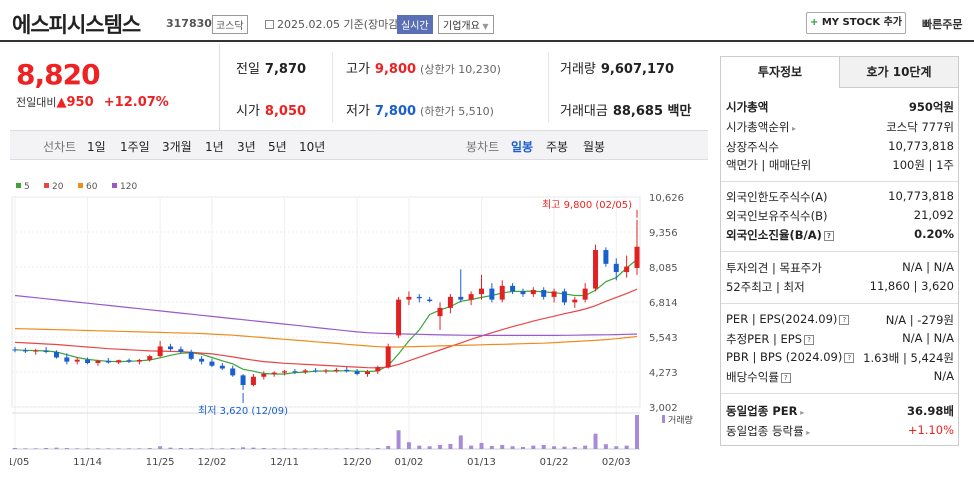 This screenshot has height=478, width=974. I want to click on price-change: 전일대비▲950 +12.07%, so click(92, 102).